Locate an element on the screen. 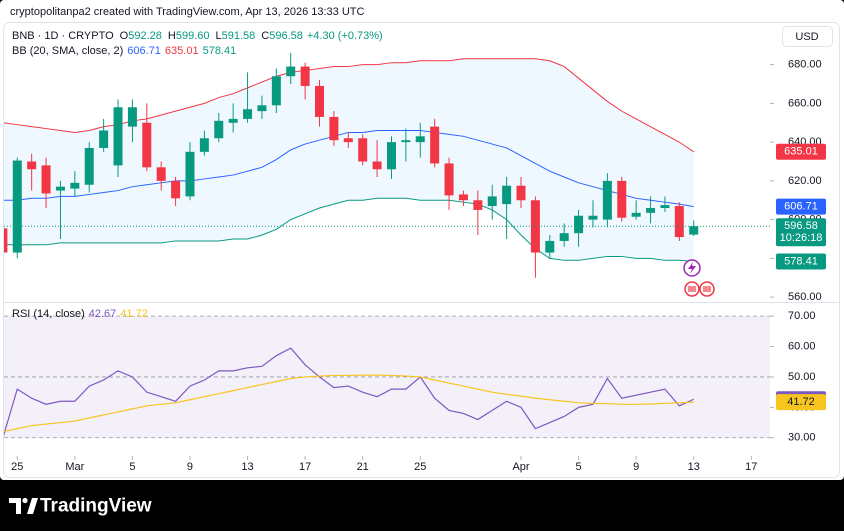  y-tick-label: 50.00 is located at coordinates (802, 377).